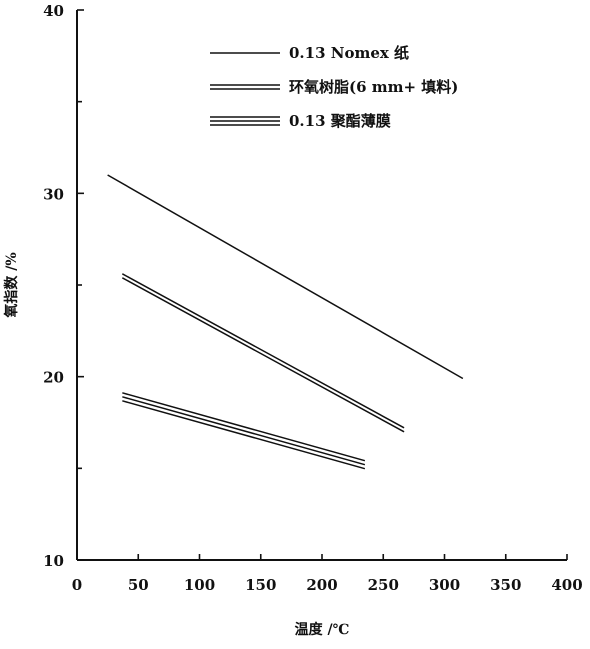 The height and width of the screenshot is (649, 590). What do you see at coordinates (383, 585) in the screenshot?
I see `x-tick-label: 250` at bounding box center [383, 585].